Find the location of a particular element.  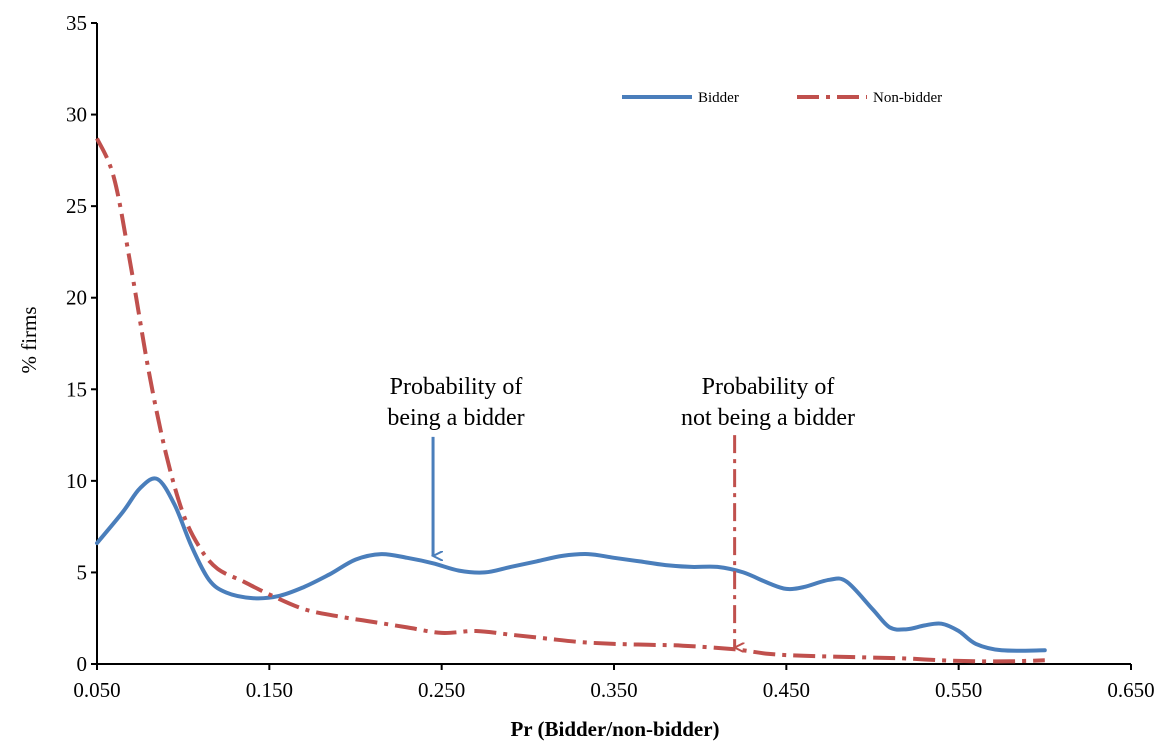

annotation-bidder-text: Probability of is located at coordinates (456, 387).